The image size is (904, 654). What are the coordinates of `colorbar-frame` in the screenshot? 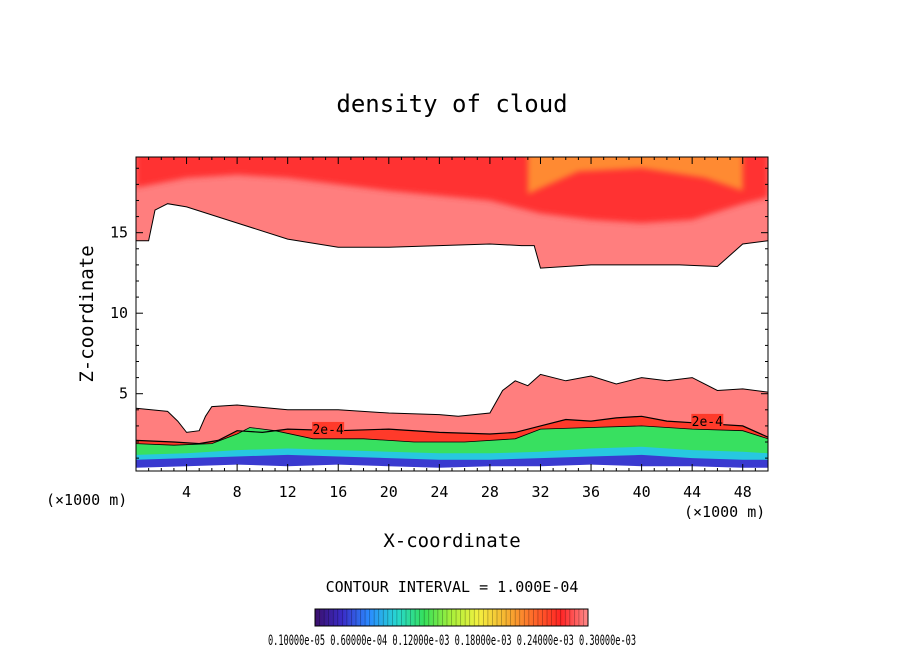 It's located at (451, 617).